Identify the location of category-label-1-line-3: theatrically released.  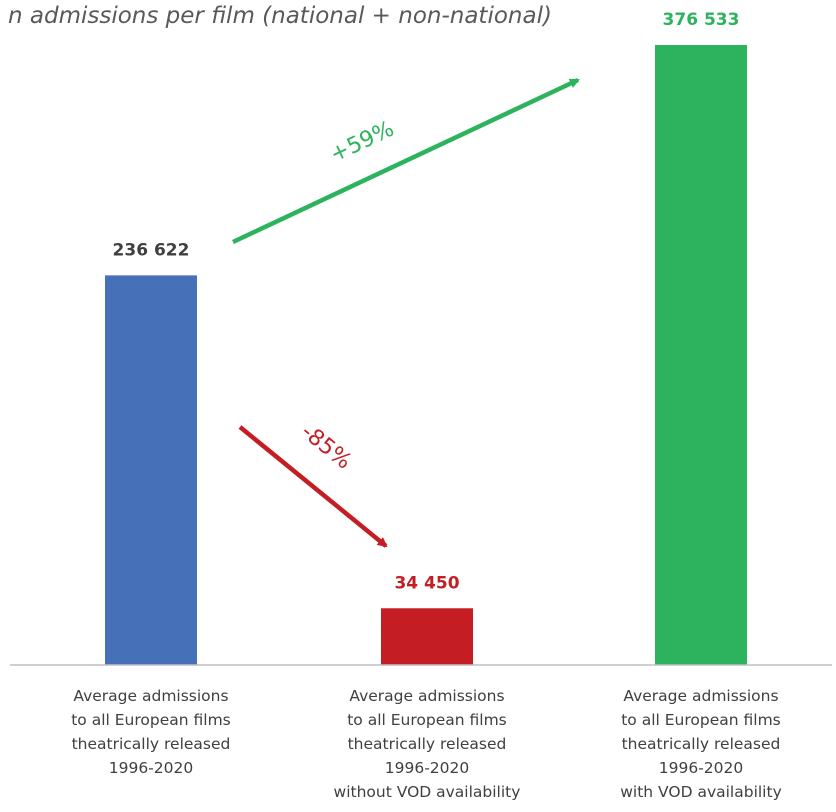
(151, 744).